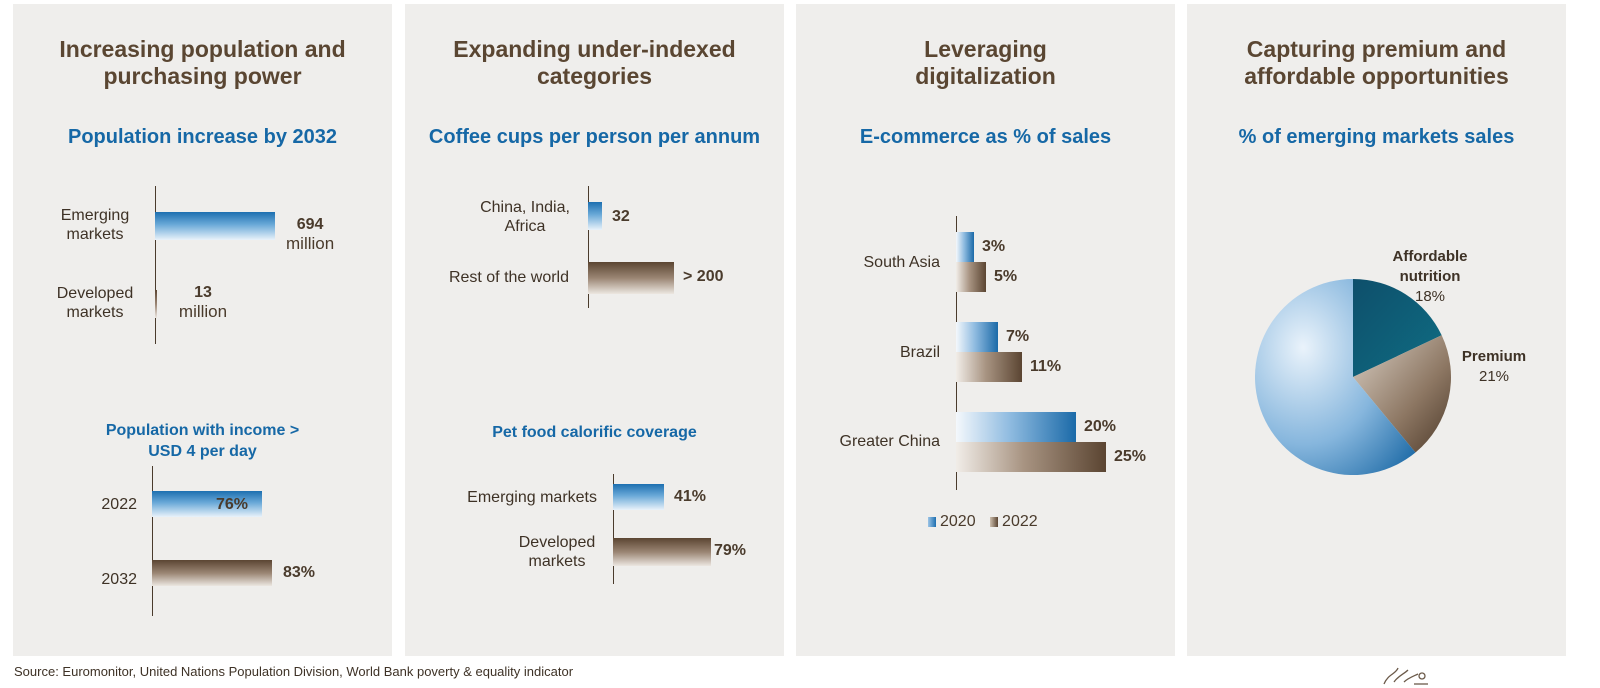 The width and height of the screenshot is (1600, 688). What do you see at coordinates (595, 216) in the screenshot?
I see `bar-china-india-africa` at bounding box center [595, 216].